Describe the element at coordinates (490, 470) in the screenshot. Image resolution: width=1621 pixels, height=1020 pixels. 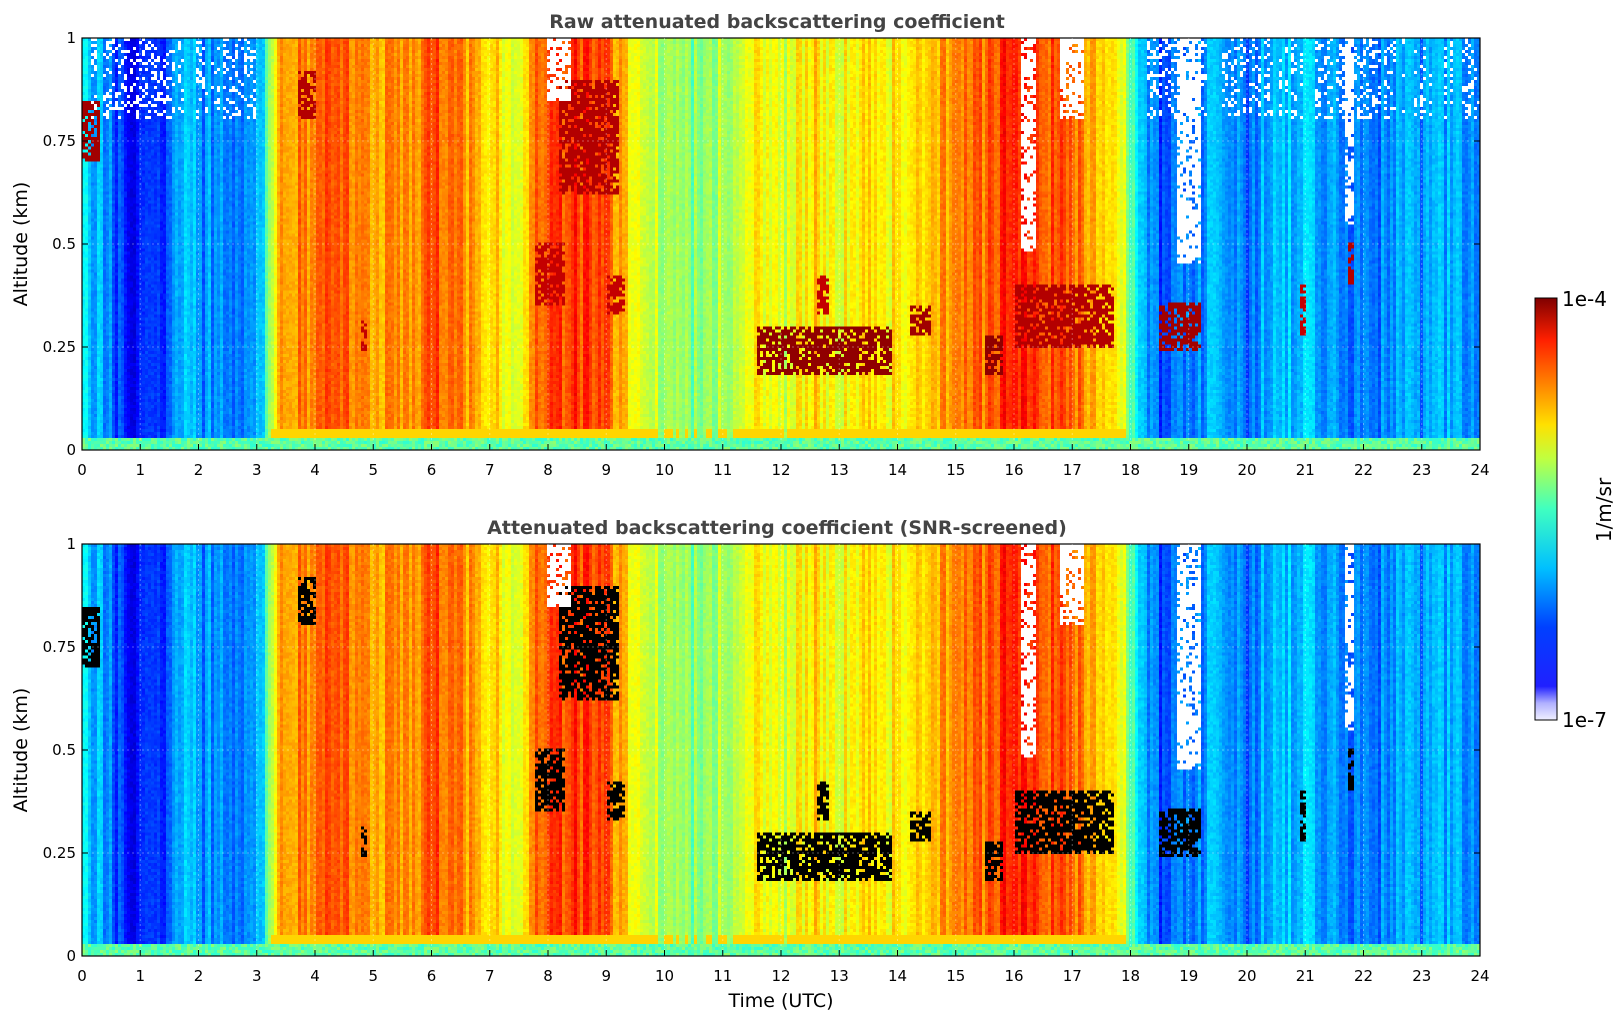
I see `x-tick-label-raw-7: 7` at that location.